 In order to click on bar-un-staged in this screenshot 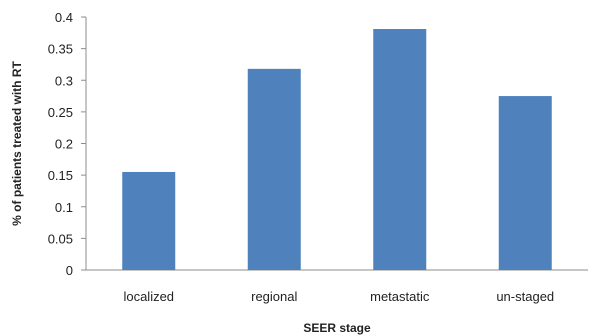, I will do `click(525, 183)`.